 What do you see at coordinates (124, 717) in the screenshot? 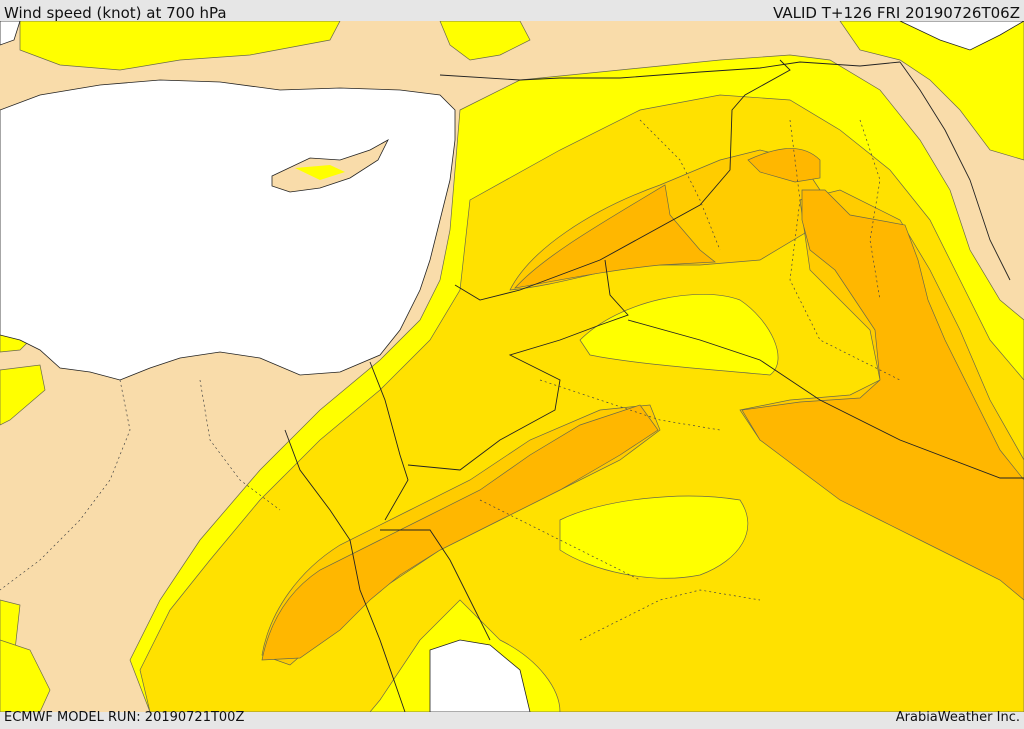
I see `model-run-label: ECMWF MODEL RUN: 20190721T00Z` at bounding box center [124, 717].